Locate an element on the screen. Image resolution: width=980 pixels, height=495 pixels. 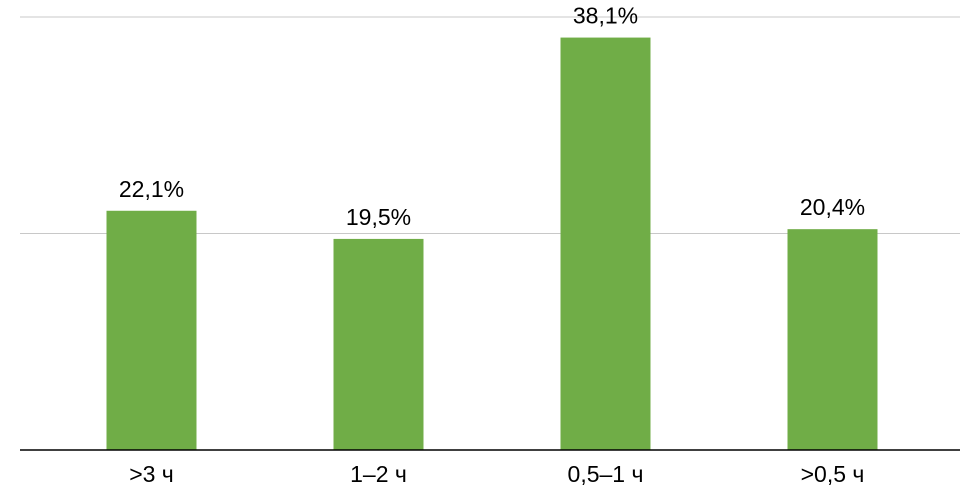
value-label: 20,4% is located at coordinates (832, 207).